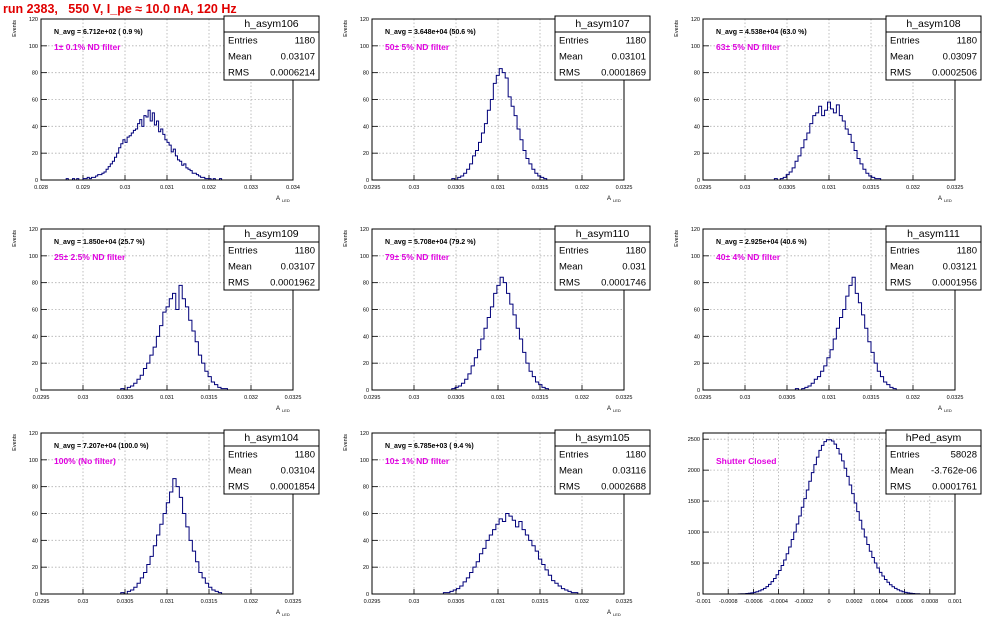 The image size is (996, 622). What do you see at coordinates (629, 57) in the screenshot?
I see `stat-value: 0.03101` at bounding box center [629, 57].